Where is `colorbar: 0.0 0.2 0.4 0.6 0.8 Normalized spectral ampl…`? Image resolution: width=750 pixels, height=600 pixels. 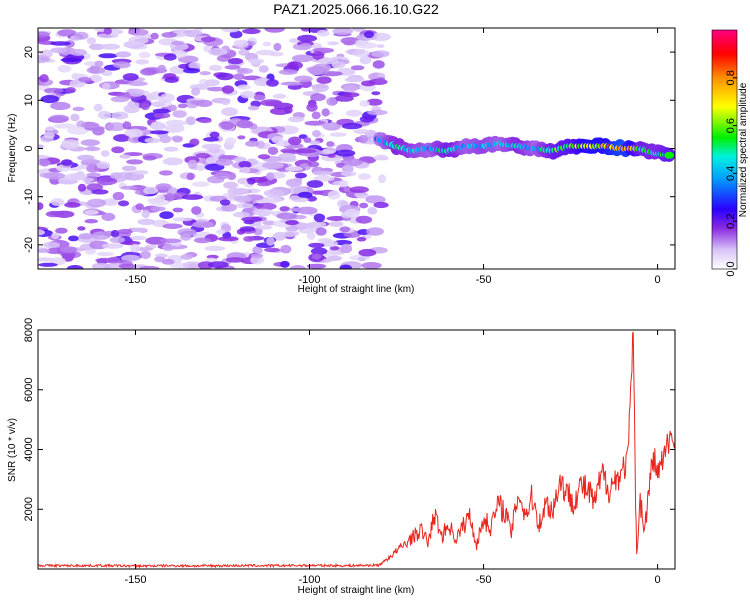 colorbar: 0.0 0.2 0.4 0.6 0.8 Normalized spectral ampl… is located at coordinates (730, 153).